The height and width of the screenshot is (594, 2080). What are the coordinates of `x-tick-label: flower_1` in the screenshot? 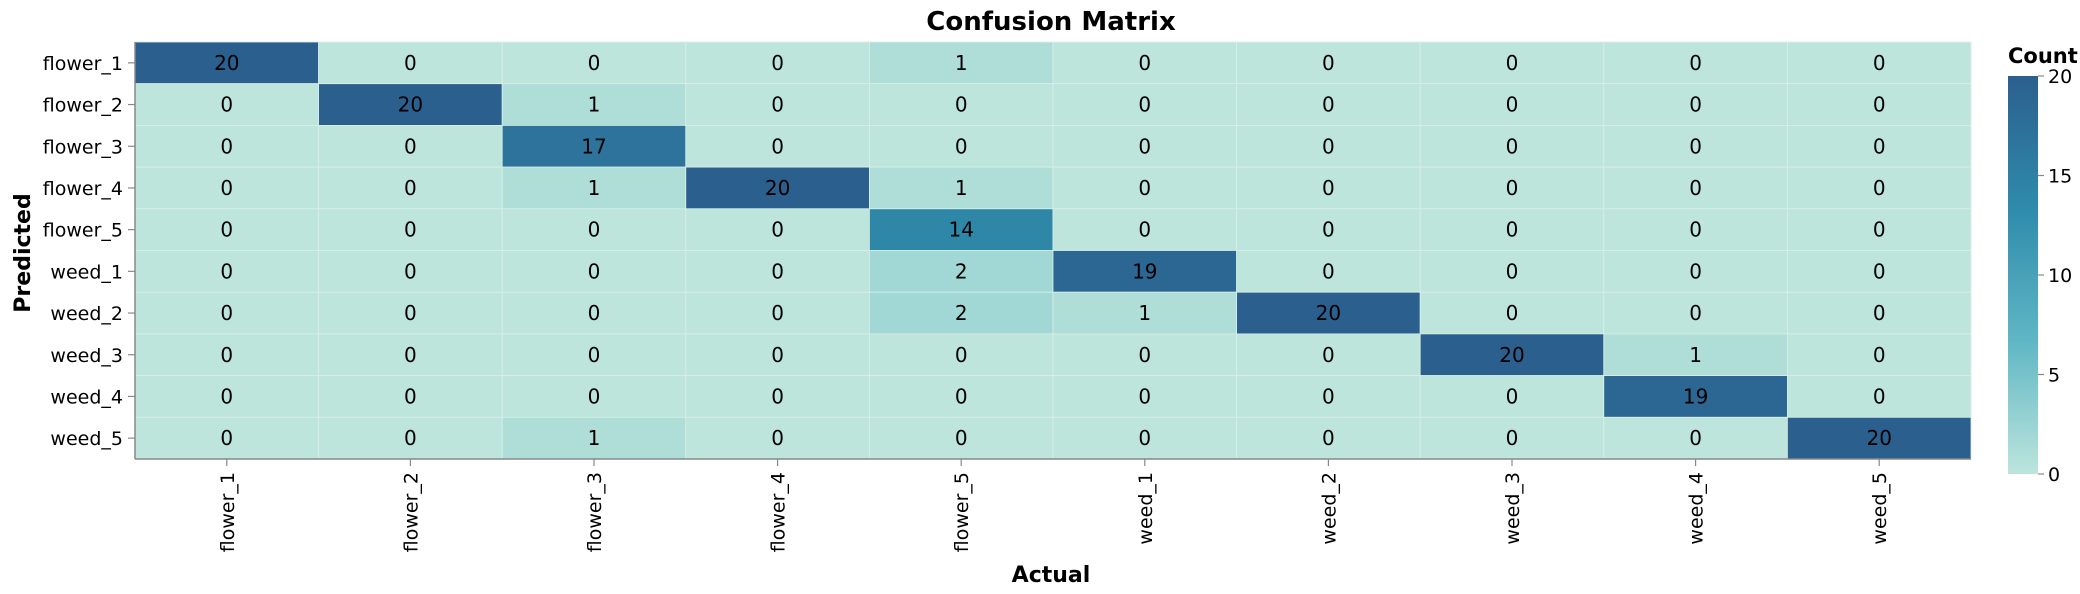 It's located at (228, 512).